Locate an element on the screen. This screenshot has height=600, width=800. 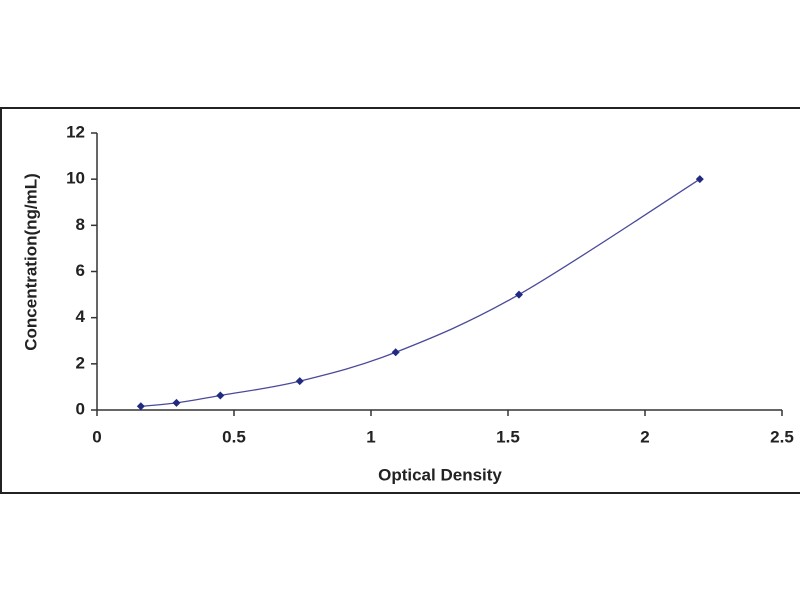
x-tick-label: 0.5 is located at coordinates (234, 436).